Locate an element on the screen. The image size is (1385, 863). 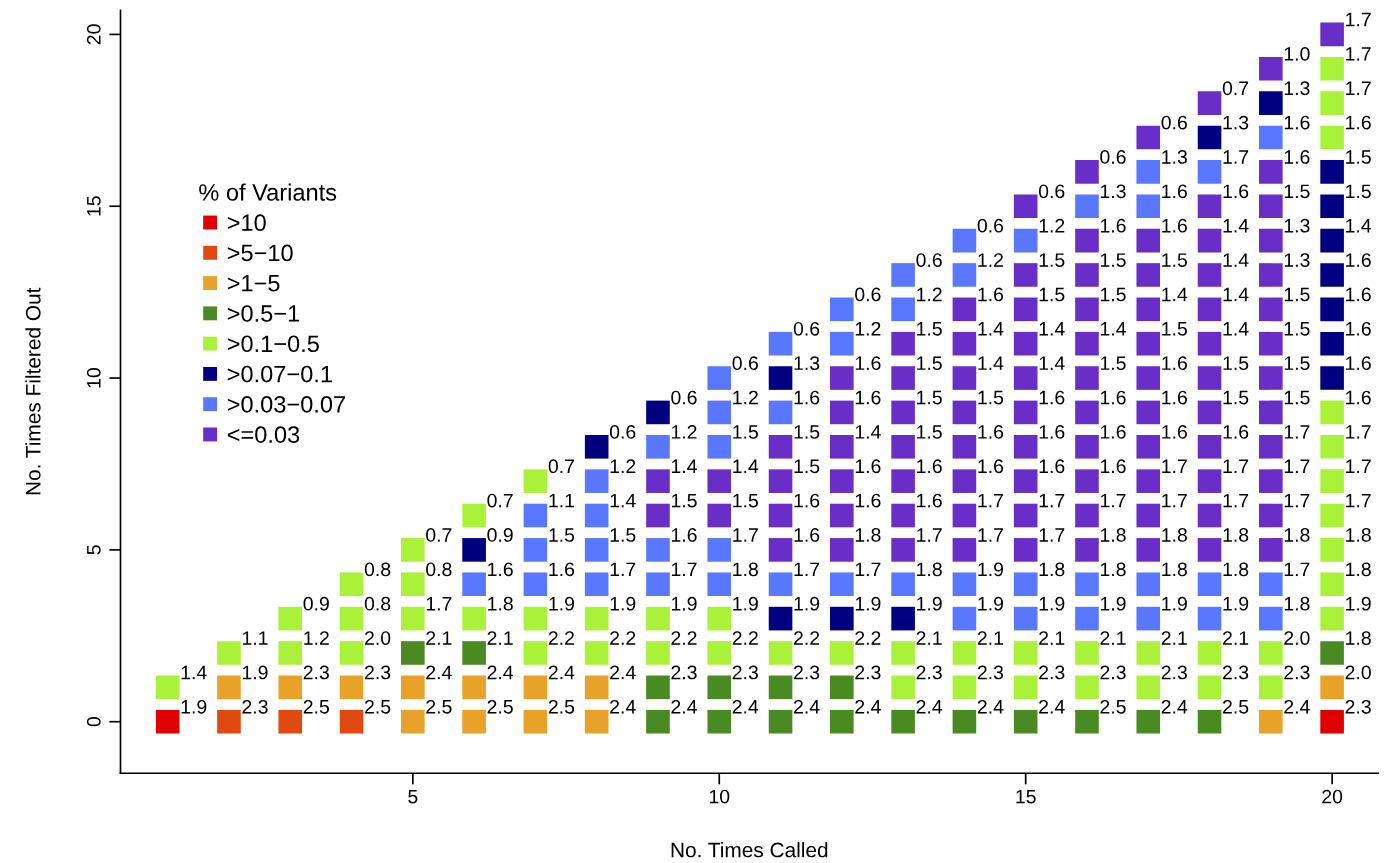
x-tick-label: 20 is located at coordinates (1332, 796).